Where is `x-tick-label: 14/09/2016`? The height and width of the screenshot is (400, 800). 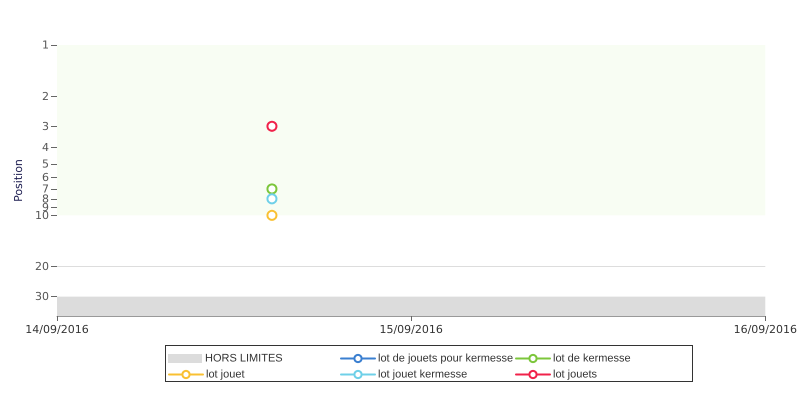
x-tick-label: 14/09/2016 is located at coordinates (57, 329).